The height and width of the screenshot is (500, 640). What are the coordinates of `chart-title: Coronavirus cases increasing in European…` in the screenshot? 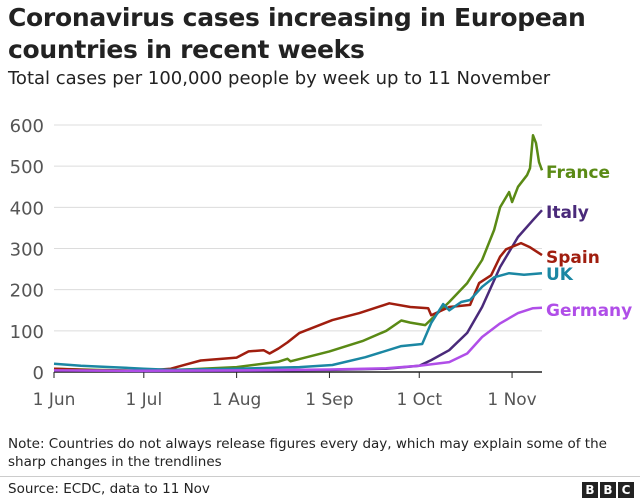 It's located at (297, 33).